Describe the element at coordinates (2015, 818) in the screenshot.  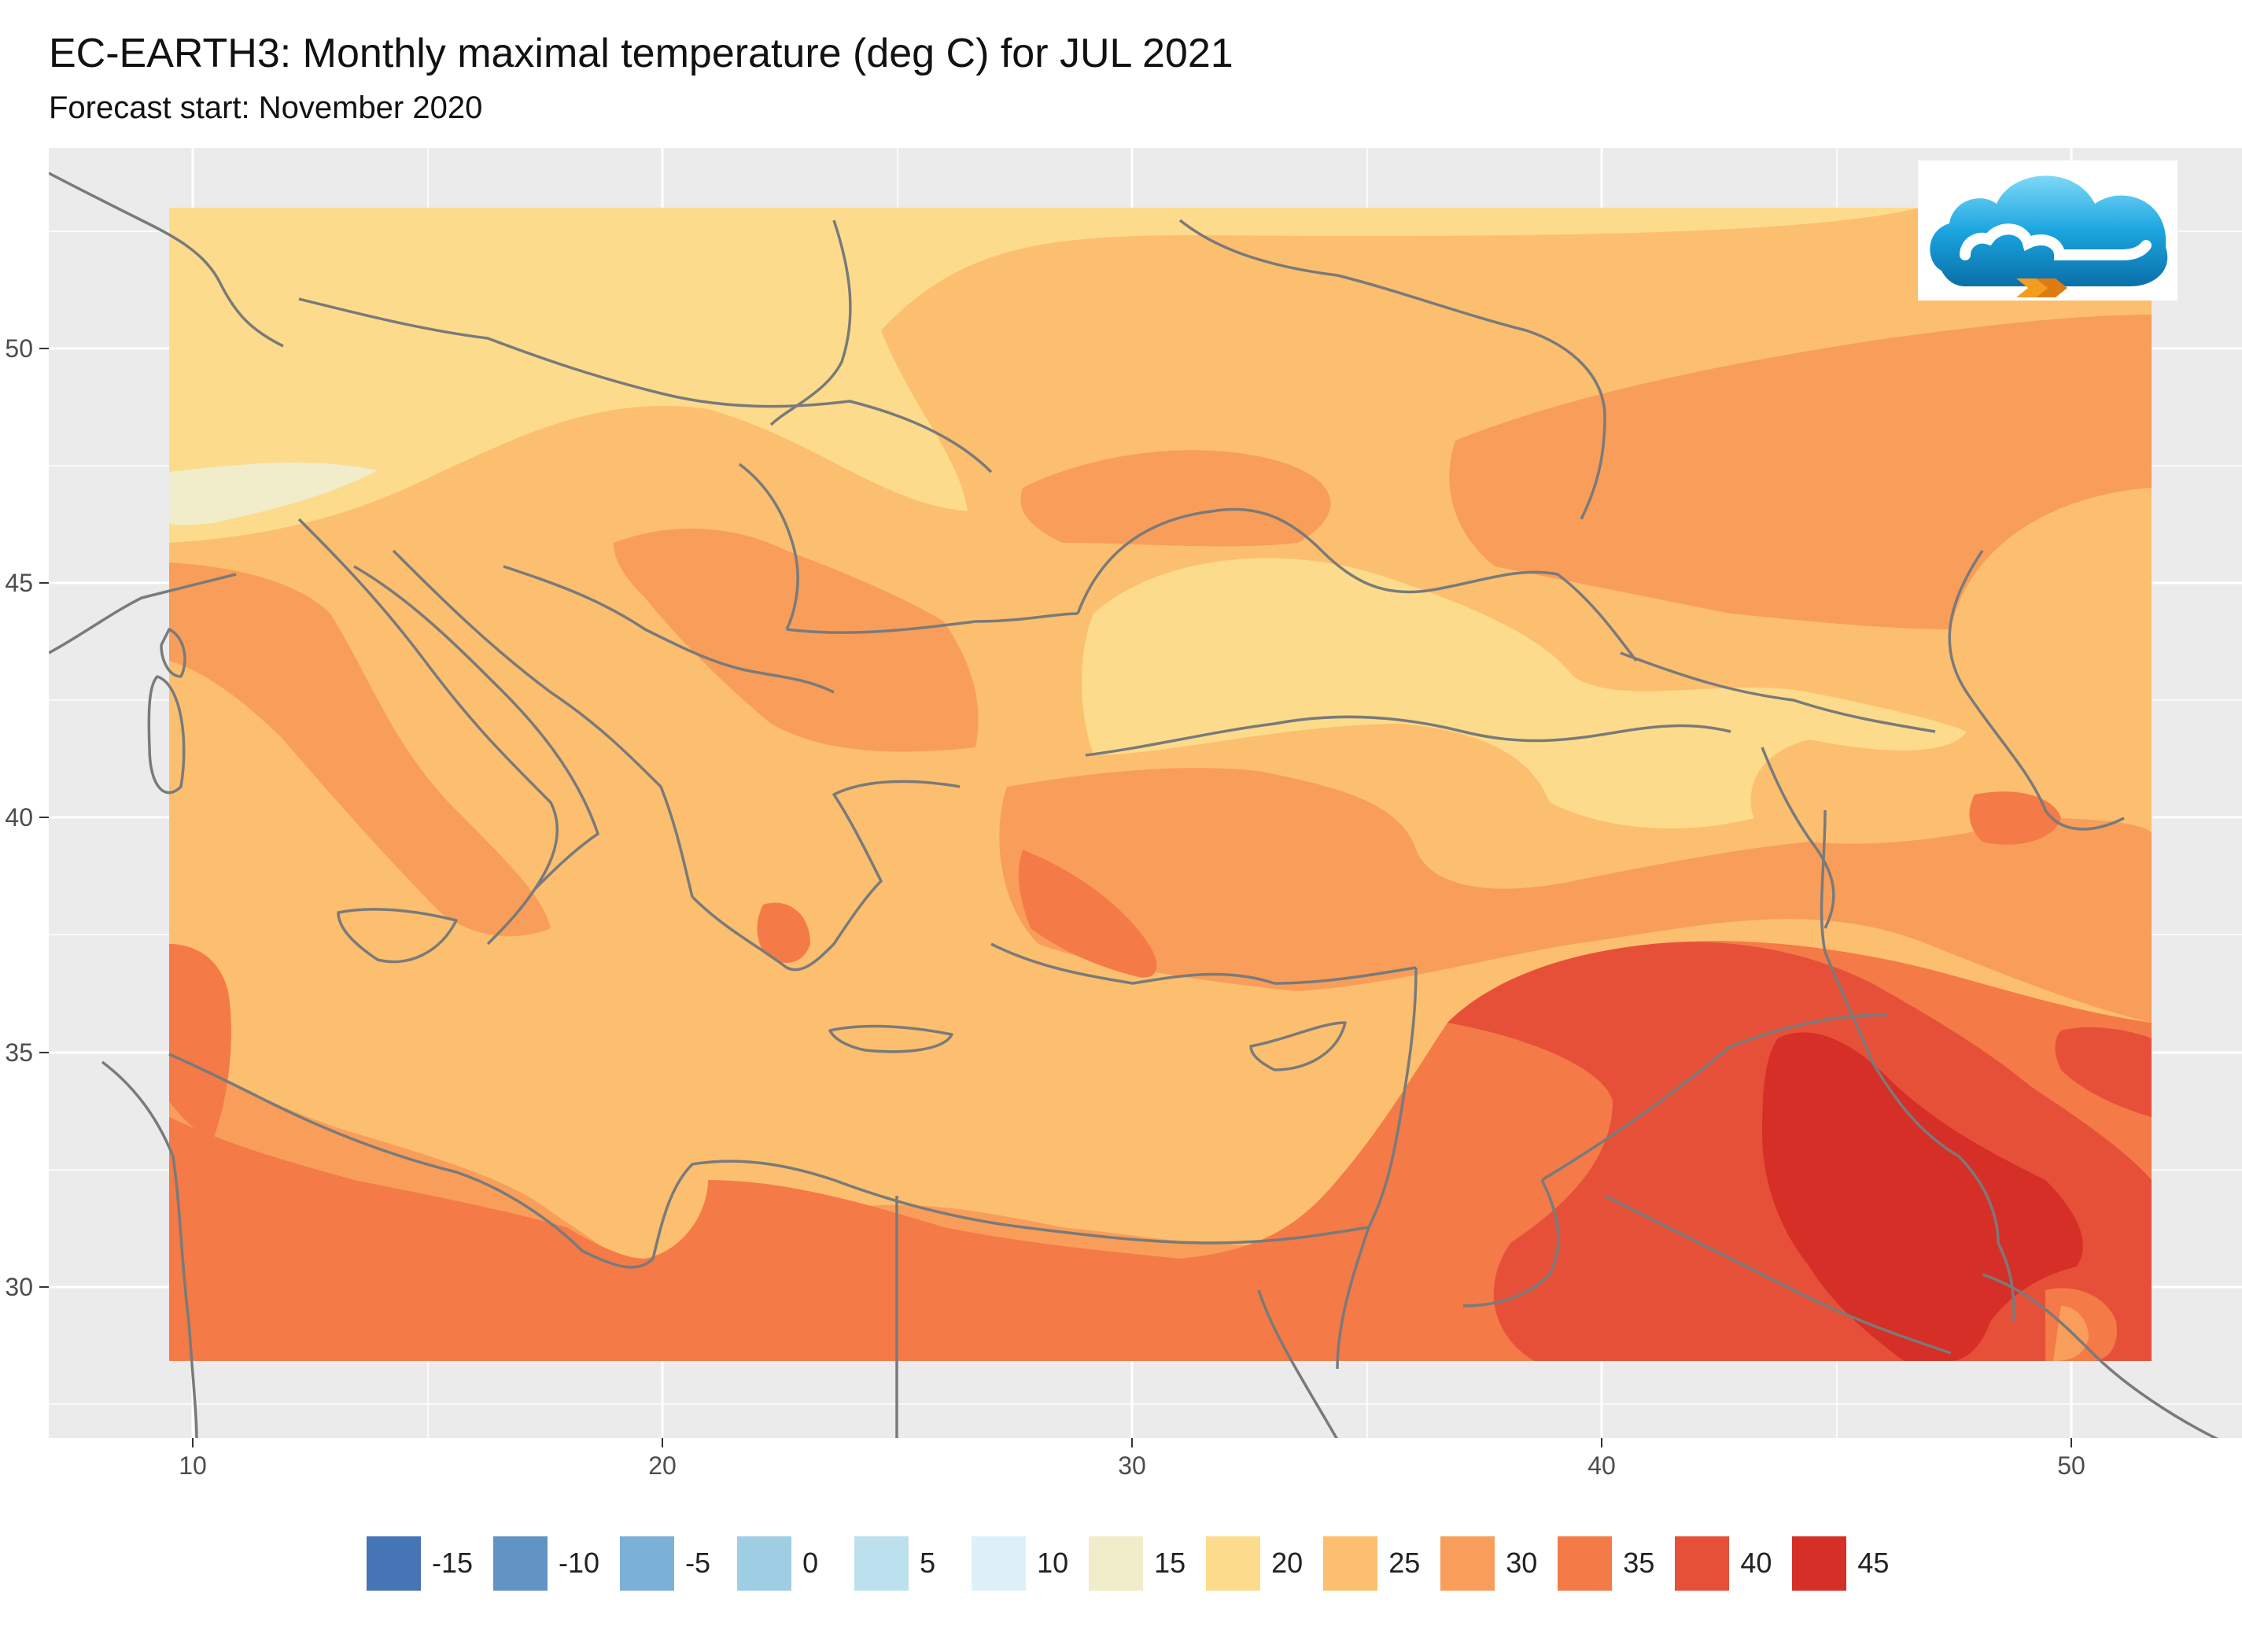
I see `contour-35-40-caucasus` at that location.